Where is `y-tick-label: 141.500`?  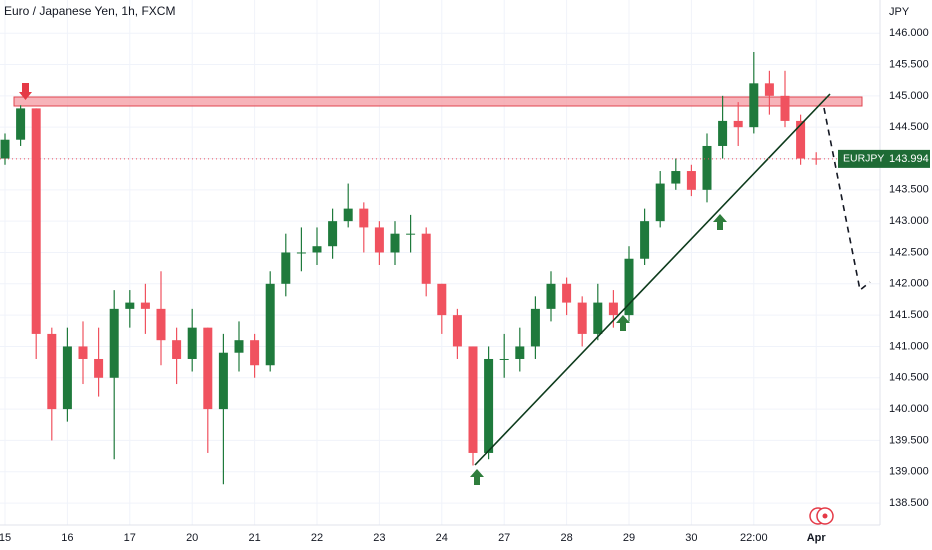
y-tick-label: 141.500 is located at coordinates (909, 315).